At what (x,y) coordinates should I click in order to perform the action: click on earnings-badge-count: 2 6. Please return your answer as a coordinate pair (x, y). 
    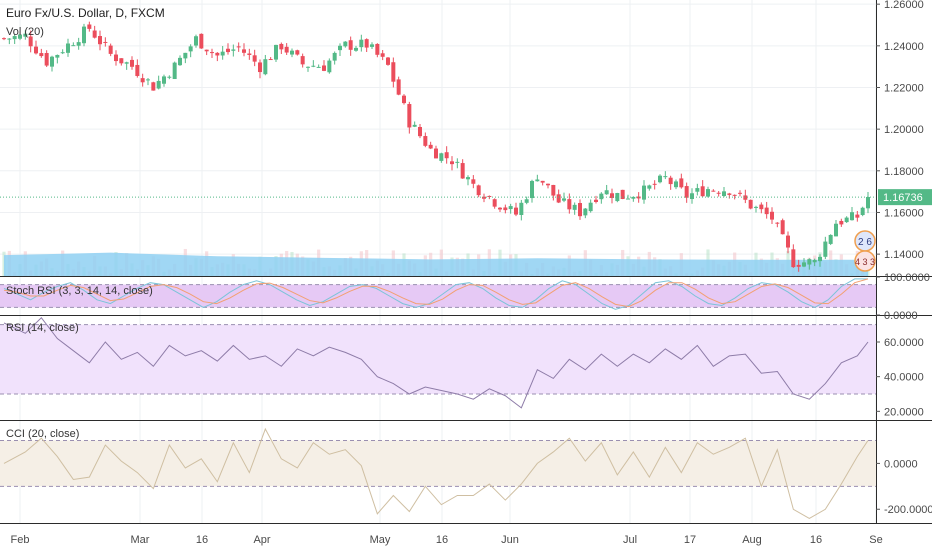
    Looking at the image, I should click on (865, 242).